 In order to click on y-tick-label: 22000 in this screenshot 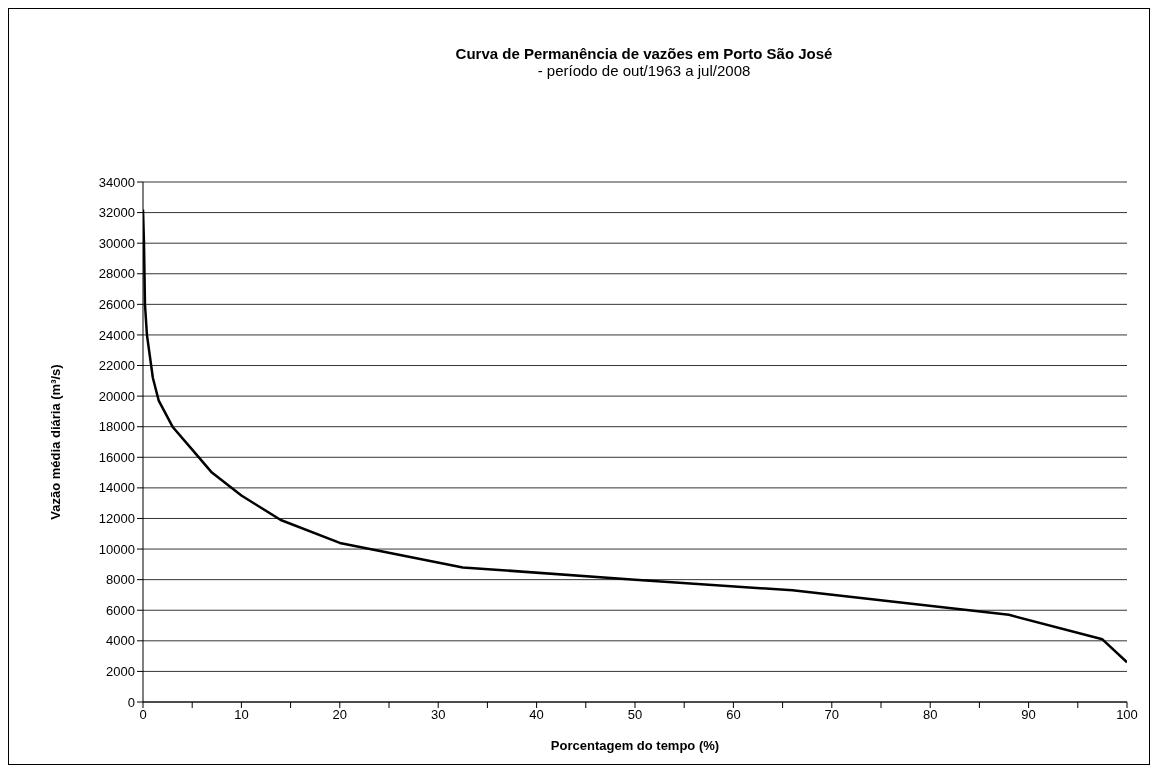, I will do `click(116, 366)`.